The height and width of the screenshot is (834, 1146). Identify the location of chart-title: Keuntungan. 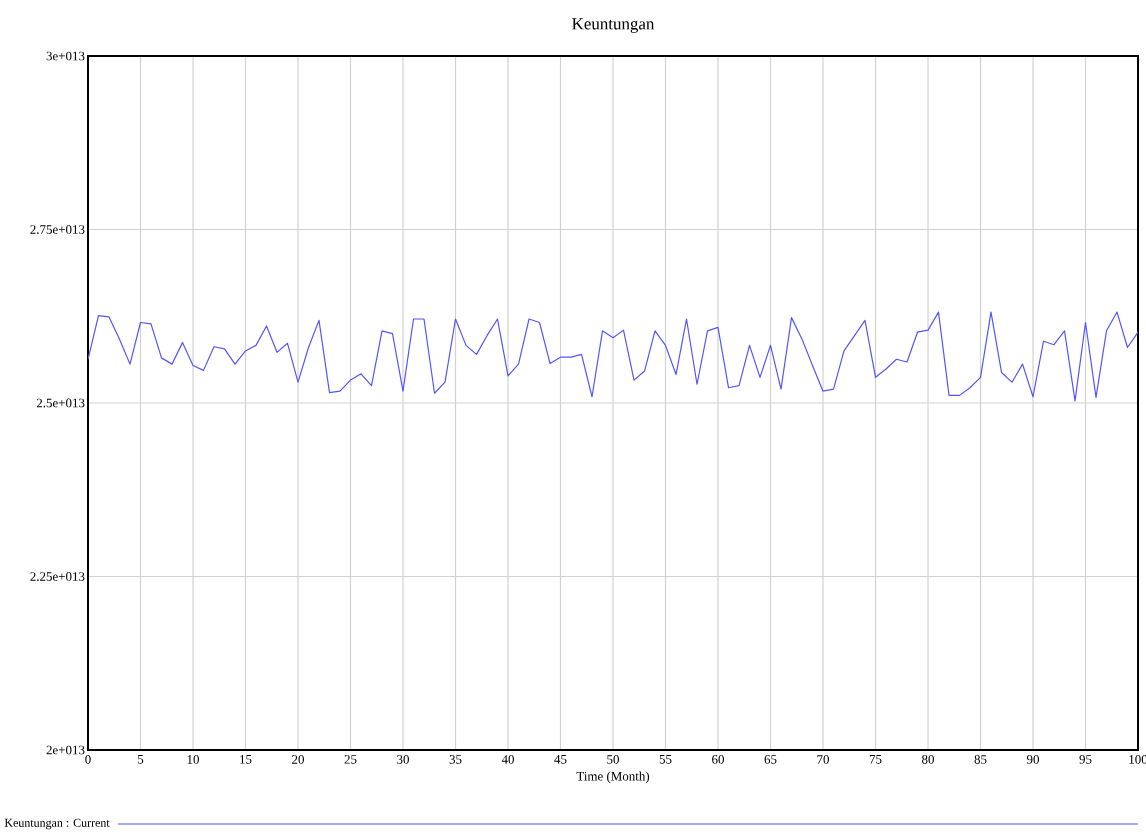
(613, 25).